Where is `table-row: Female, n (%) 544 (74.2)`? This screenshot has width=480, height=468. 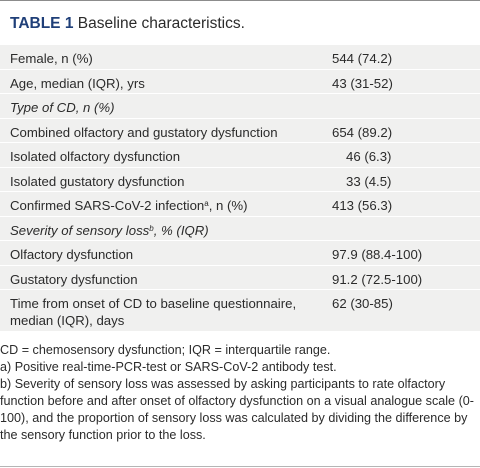 table-row: Female, n (%) 544 (74.2) is located at coordinates (240, 57).